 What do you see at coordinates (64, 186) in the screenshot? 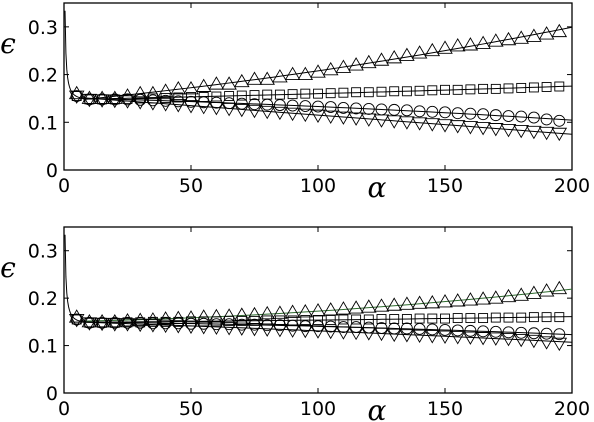
I see `x-tick-label: 0` at bounding box center [64, 186].